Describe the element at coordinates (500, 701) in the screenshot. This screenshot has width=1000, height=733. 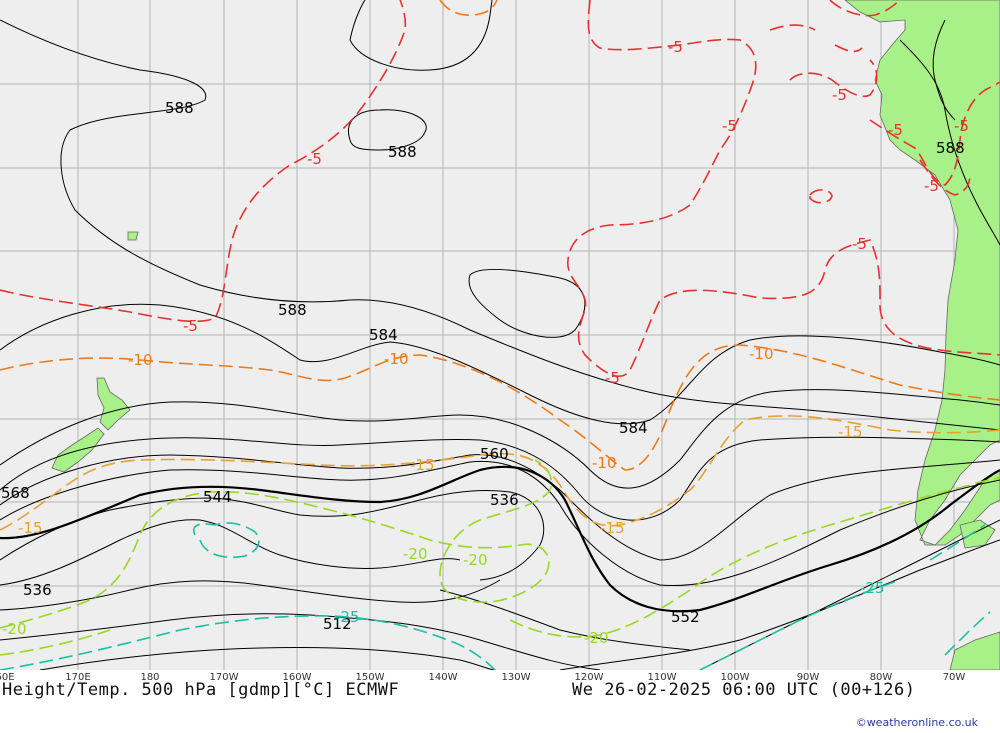
I see `footer-bar` at that location.